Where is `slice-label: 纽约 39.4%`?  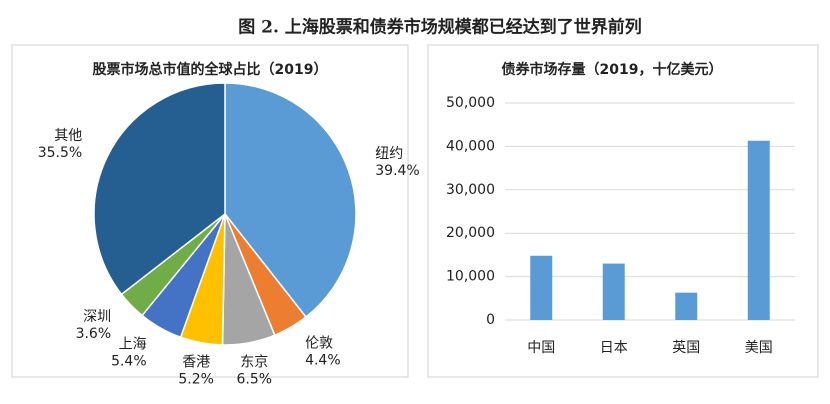
slice-label: 纽约 39.4% is located at coordinates (397, 162).